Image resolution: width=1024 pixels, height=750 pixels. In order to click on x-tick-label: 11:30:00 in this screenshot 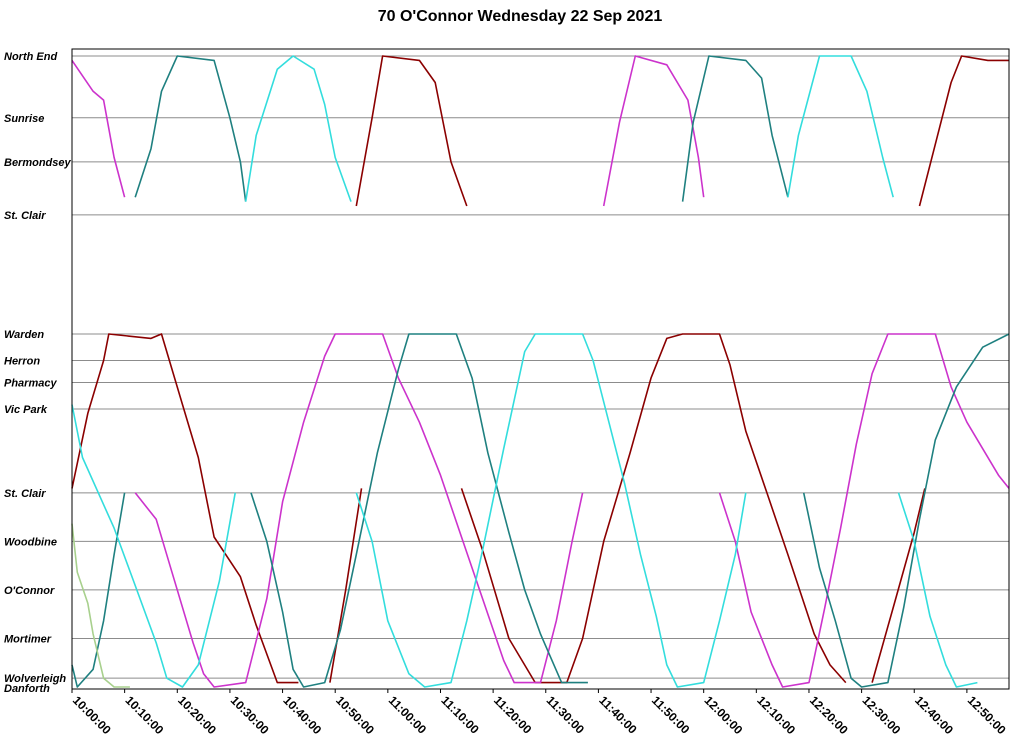, I will do `click(566, 715)`.